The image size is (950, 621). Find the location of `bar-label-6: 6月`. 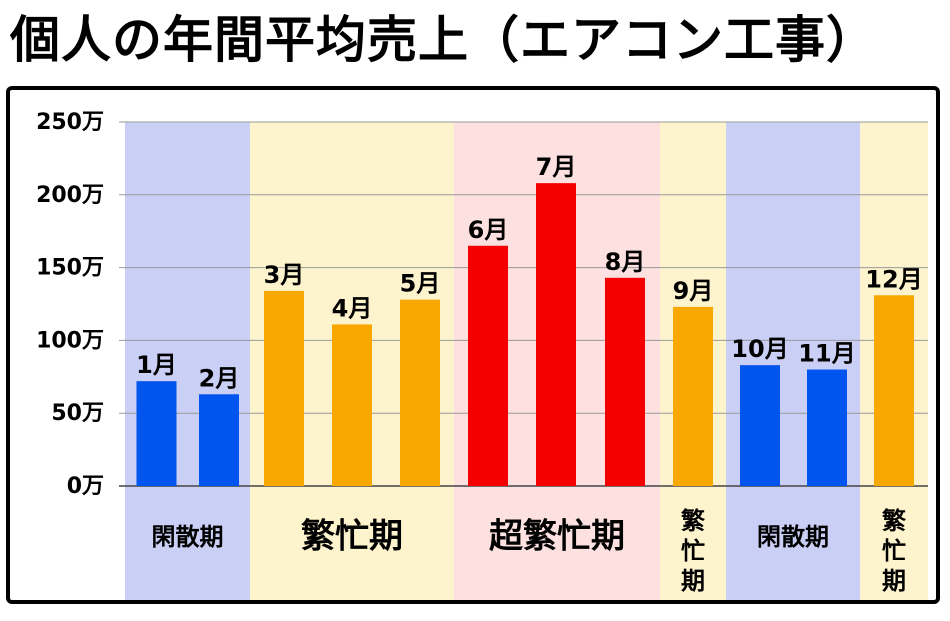

bar-label-6: 6月 is located at coordinates (488, 230).